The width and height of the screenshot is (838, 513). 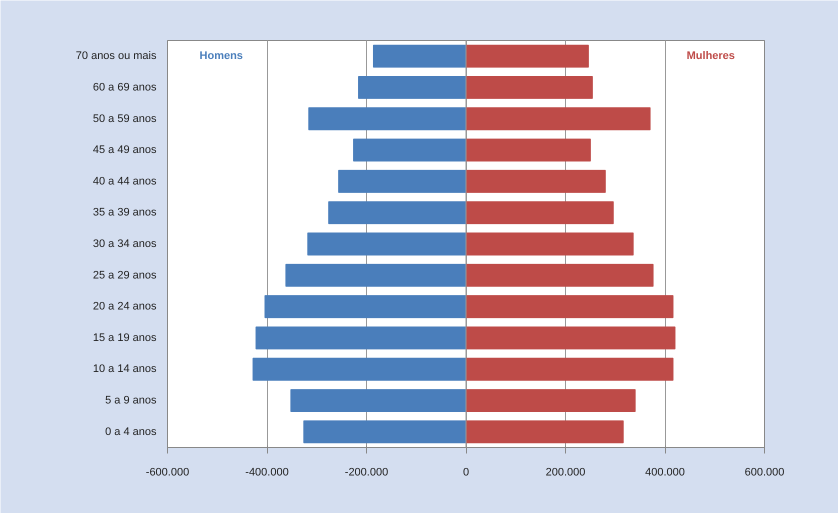 What do you see at coordinates (131, 432) in the screenshot?
I see `y-tick-label: 0 a 4 anos` at bounding box center [131, 432].